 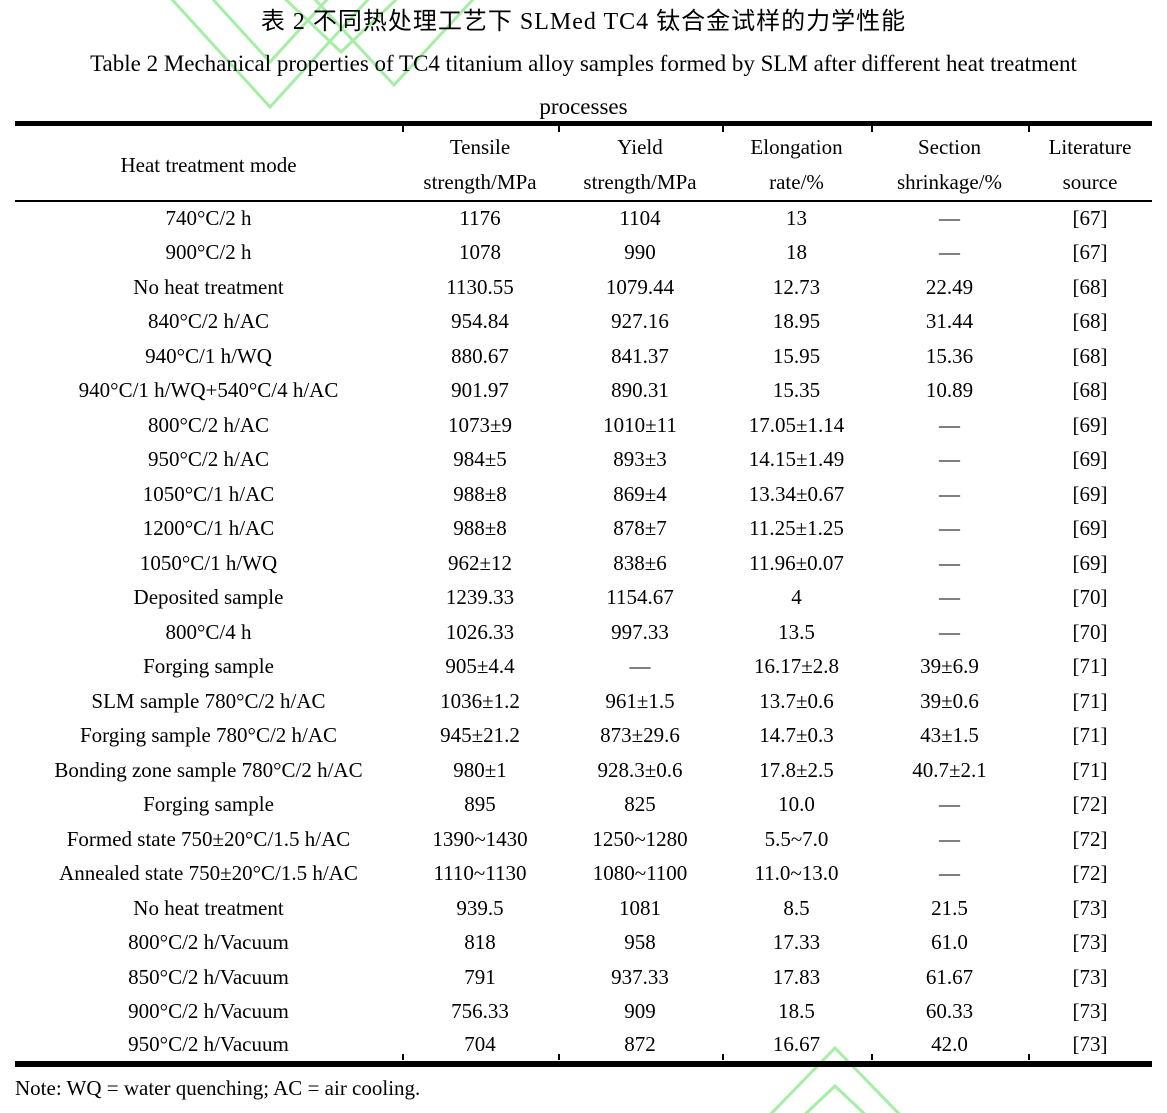 What do you see at coordinates (583, 460) in the screenshot?
I see `table-row: 950°C/2 h/AC 984±5 893±3 14.15±1.49 — [69]` at bounding box center [583, 460].